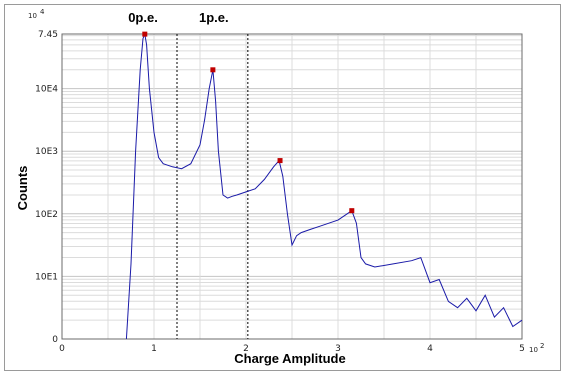 The height and width of the screenshot is (376, 566). I want to click on y-tick-label: 10E4, so click(46, 90).